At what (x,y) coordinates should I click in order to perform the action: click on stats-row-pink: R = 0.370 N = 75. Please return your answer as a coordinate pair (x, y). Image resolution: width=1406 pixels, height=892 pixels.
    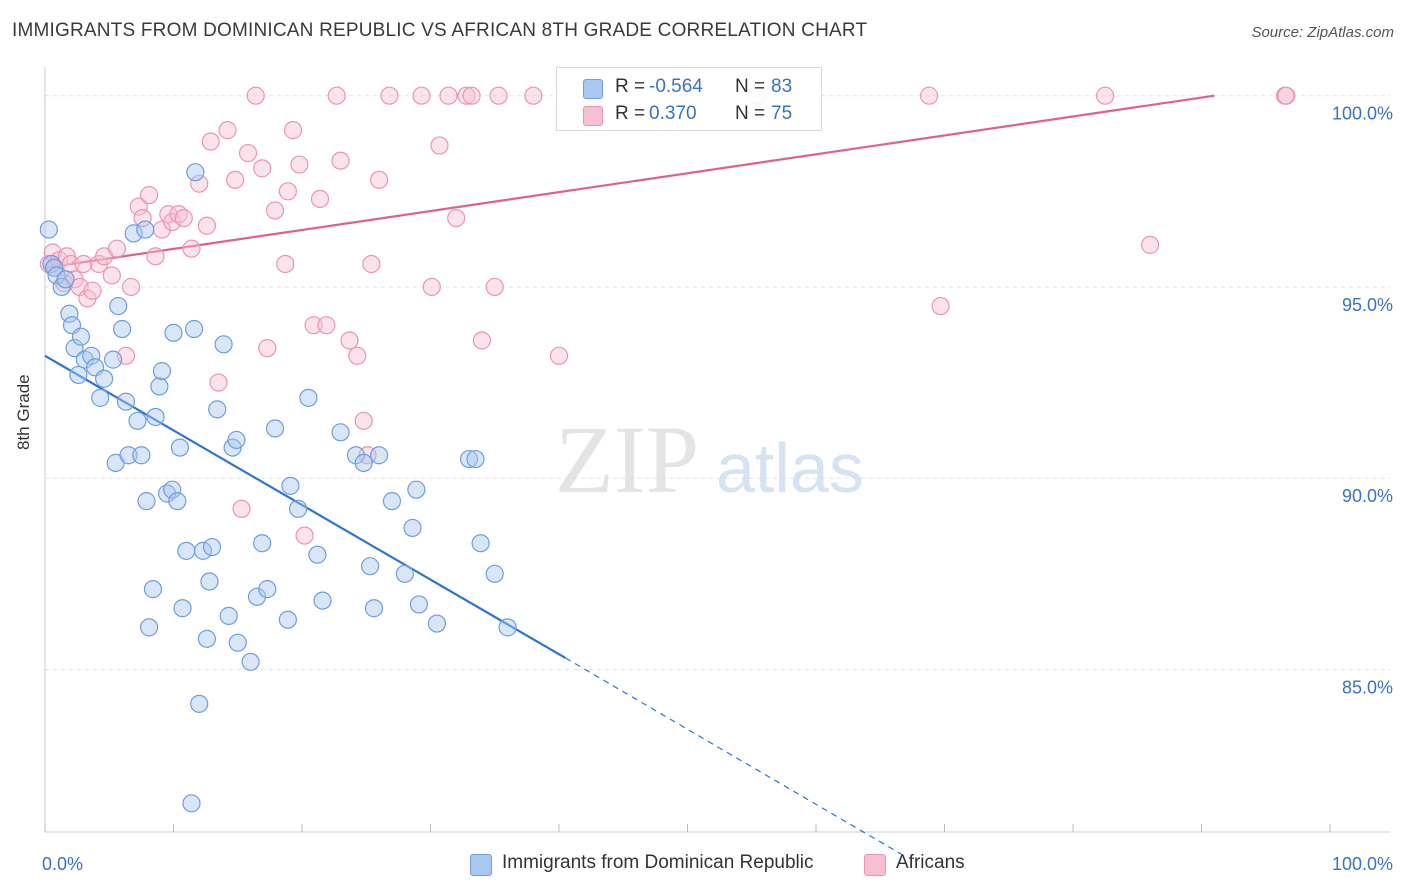
    Looking at the image, I should click on (689, 114).